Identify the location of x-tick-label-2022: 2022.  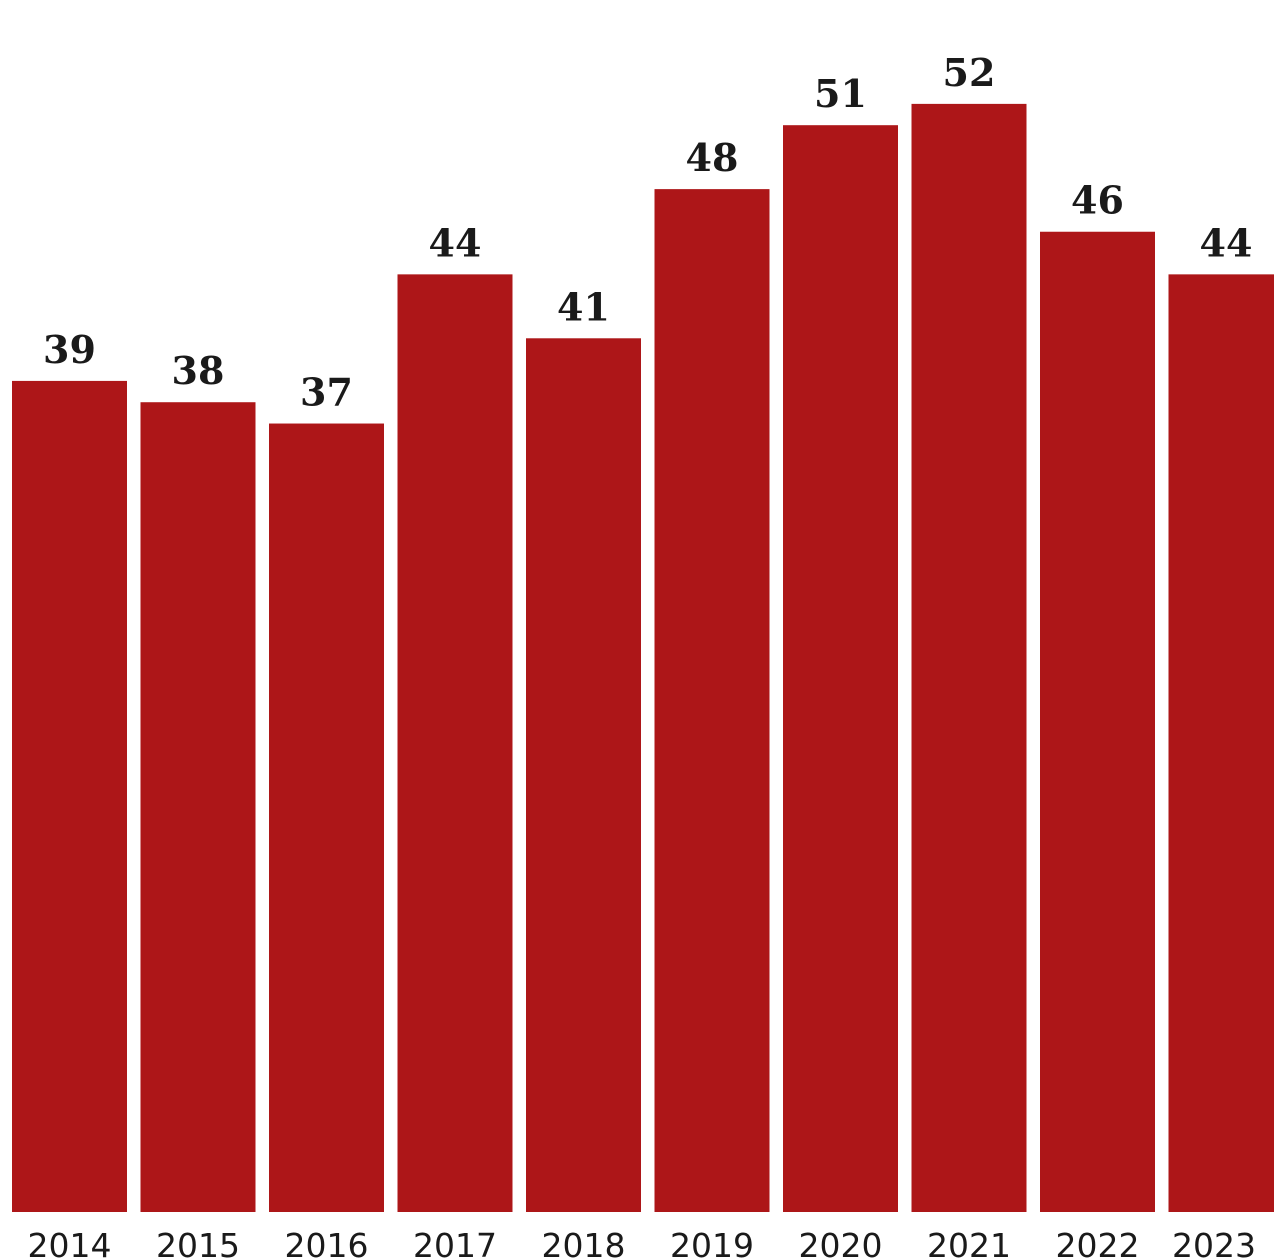
(1098, 1243).